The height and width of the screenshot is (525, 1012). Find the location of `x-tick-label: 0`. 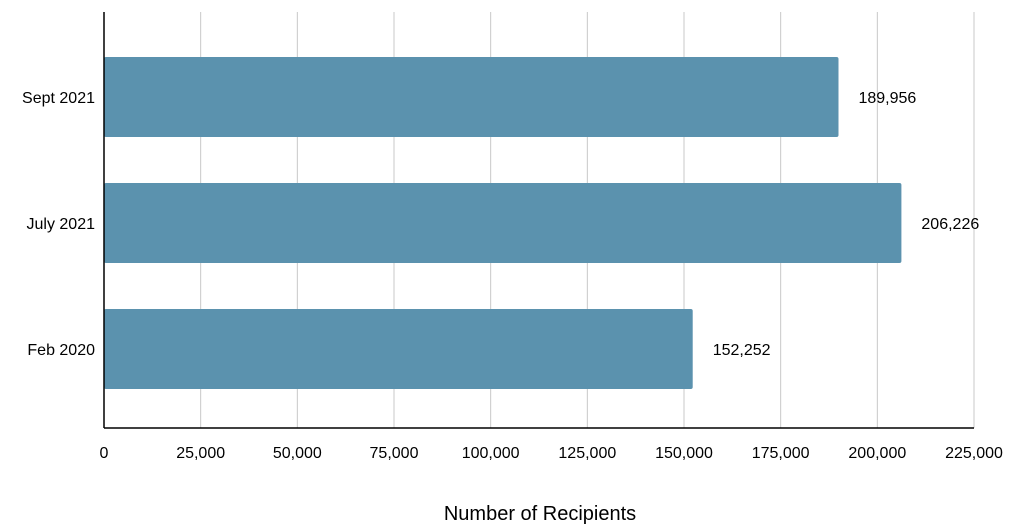

x-tick-label: 0 is located at coordinates (104, 453).